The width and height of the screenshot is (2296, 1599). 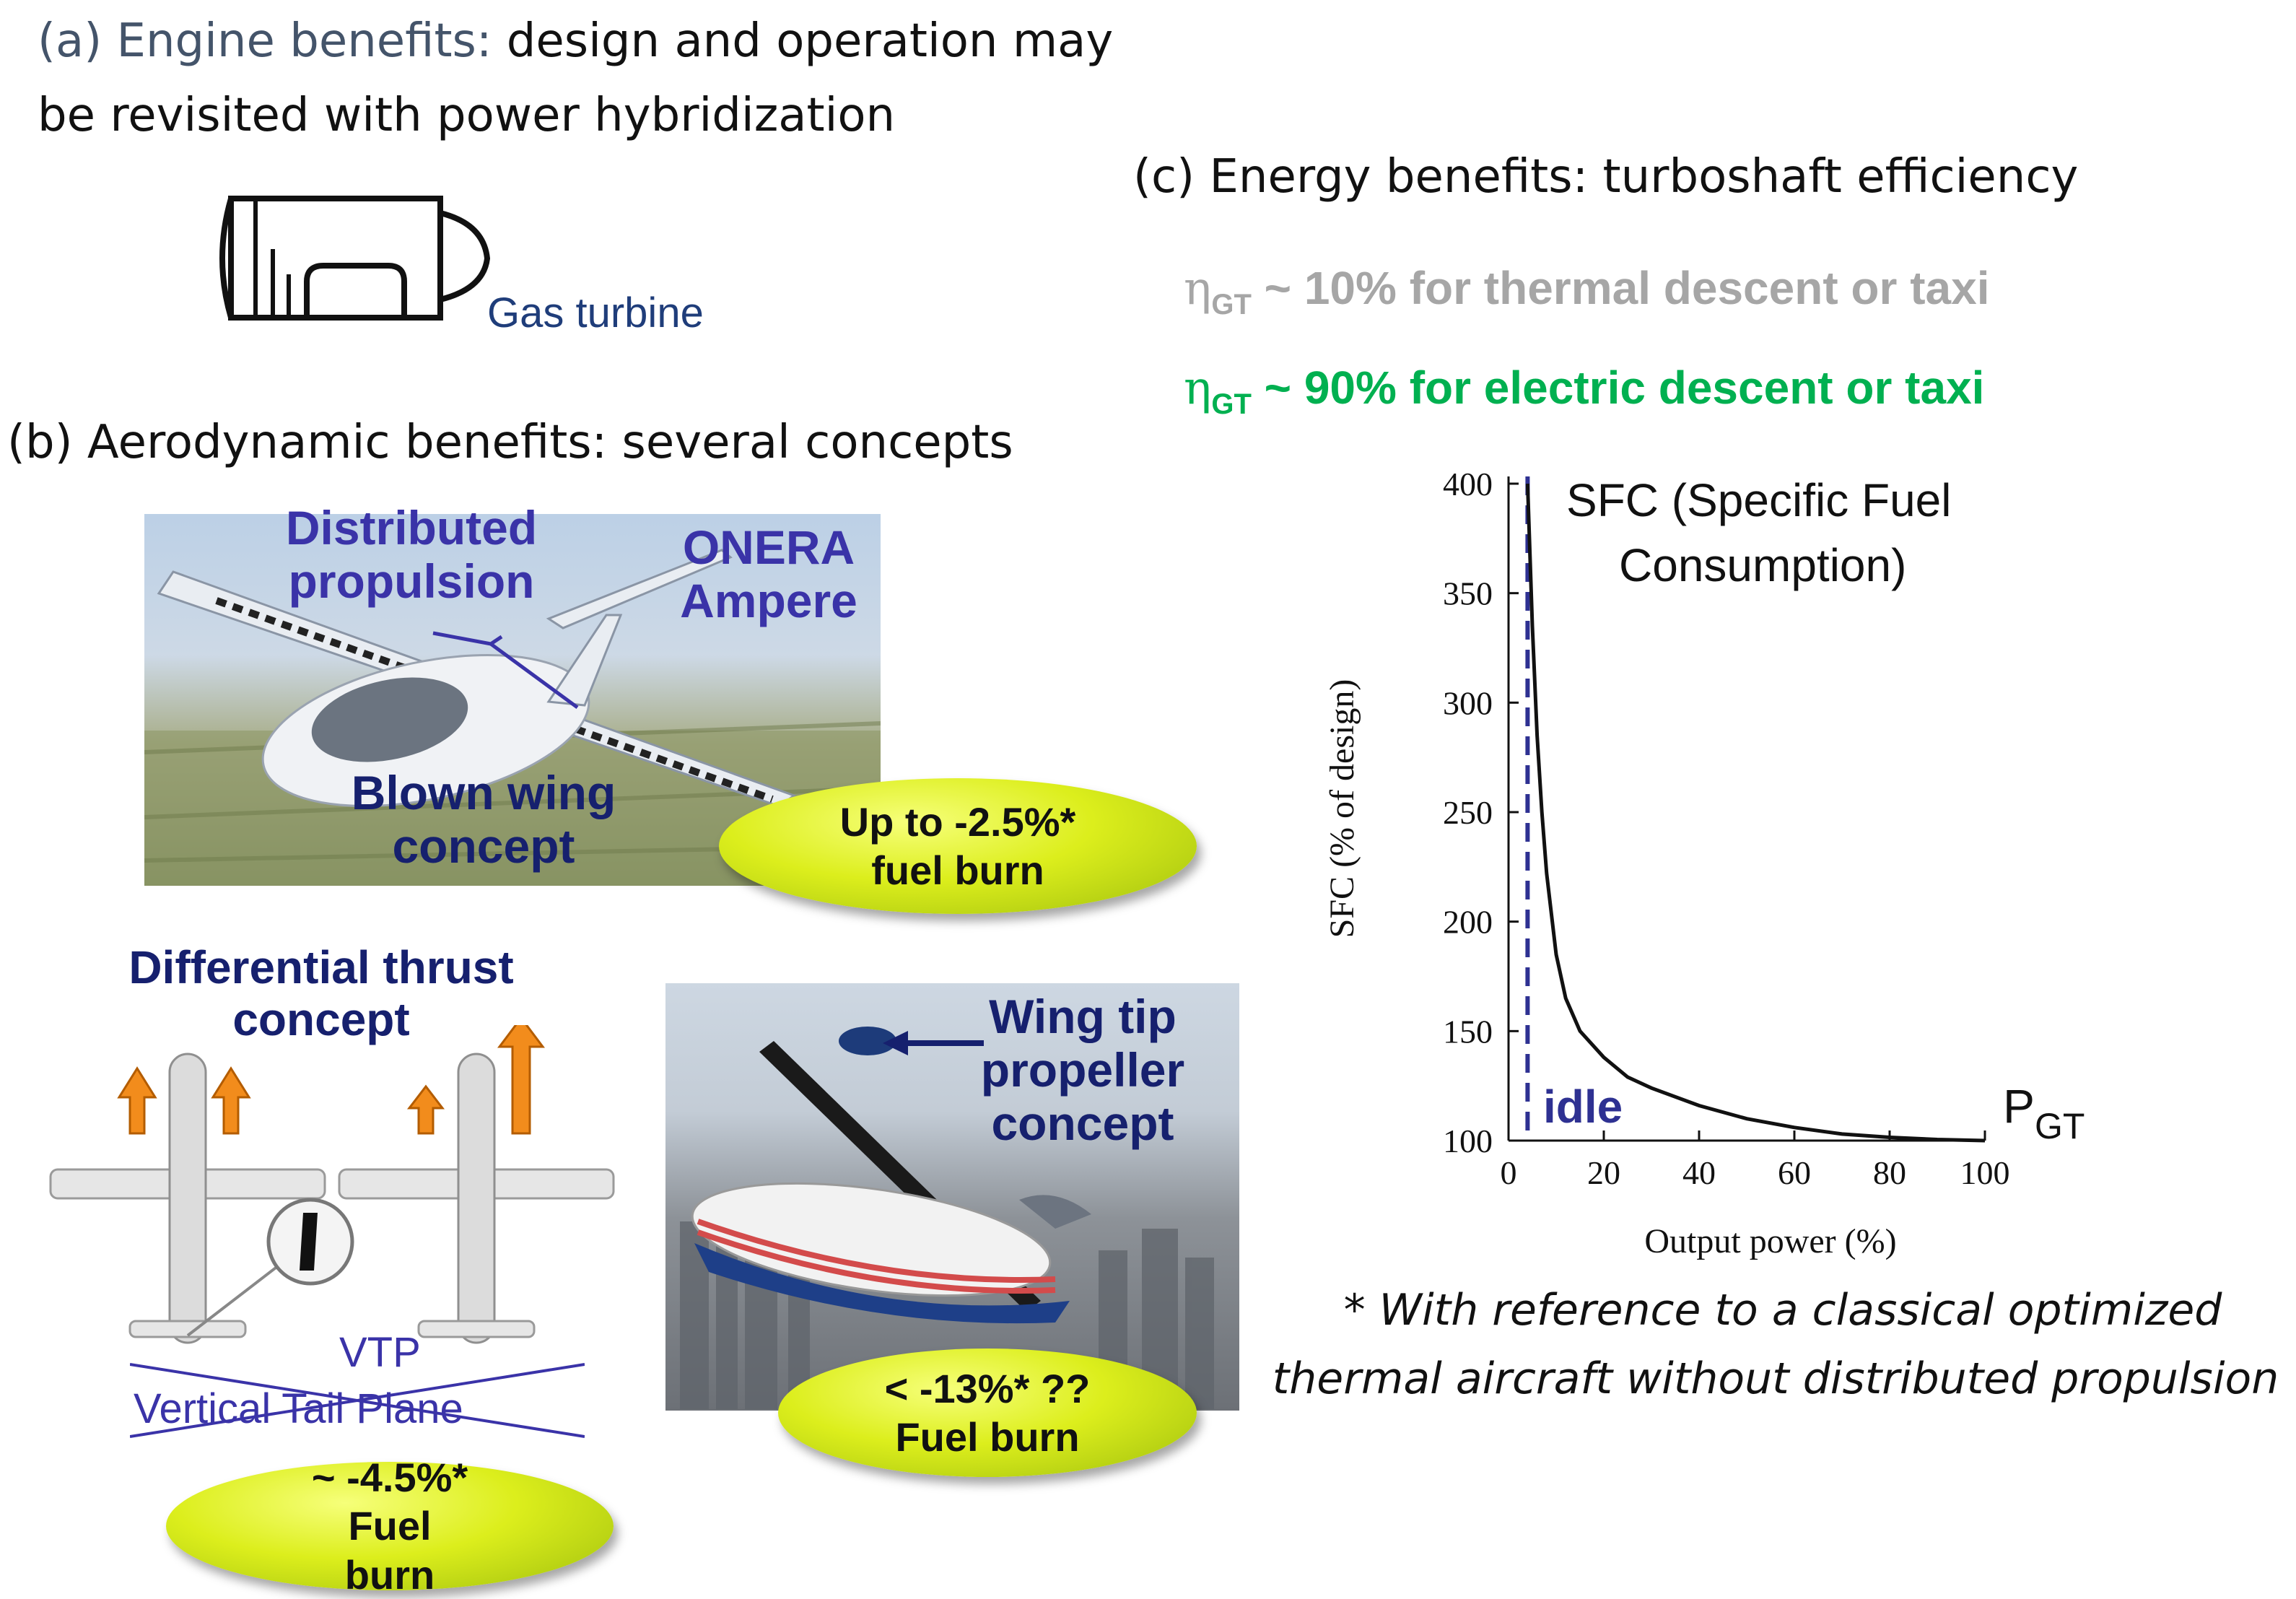 What do you see at coordinates (2019, 1106) in the screenshot?
I see `power-symbol: P` at bounding box center [2019, 1106].